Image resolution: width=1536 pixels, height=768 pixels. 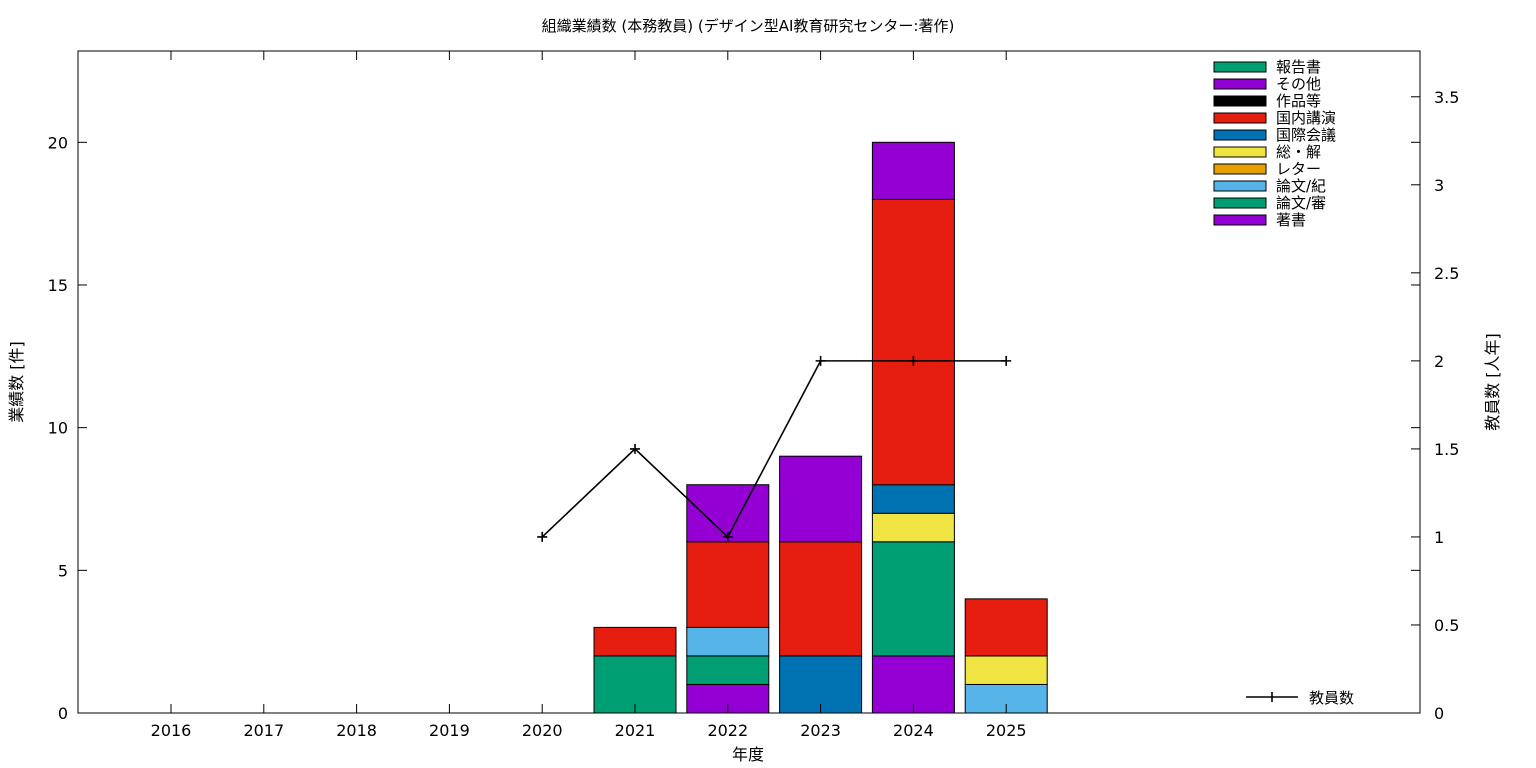 I want to click on y-tick-label: 5, so click(x=63, y=570).